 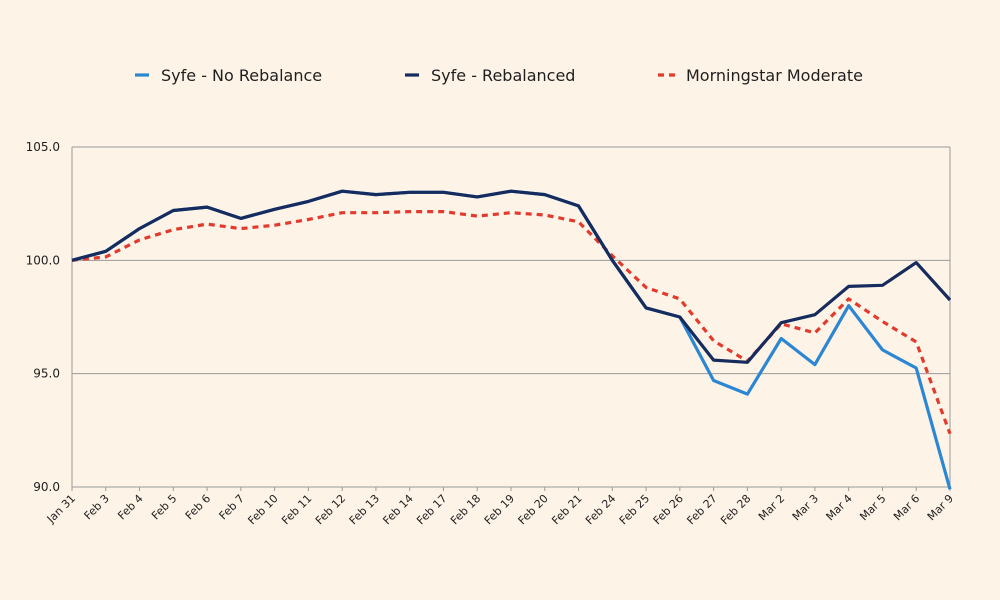 What do you see at coordinates (668, 509) in the screenshot?
I see `x-tick-label: Feb 26` at bounding box center [668, 509].